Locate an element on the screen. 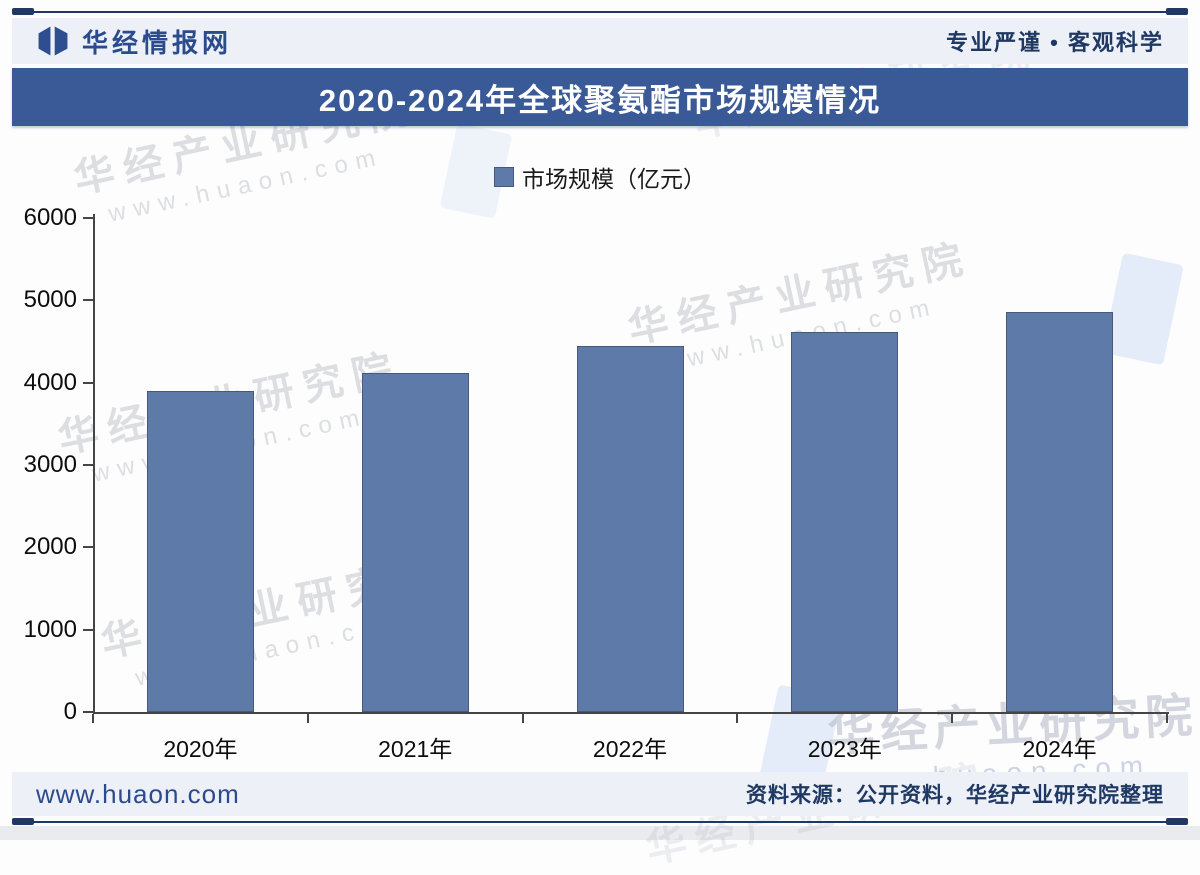  footer-website: www.huaon.com is located at coordinates (138, 793).